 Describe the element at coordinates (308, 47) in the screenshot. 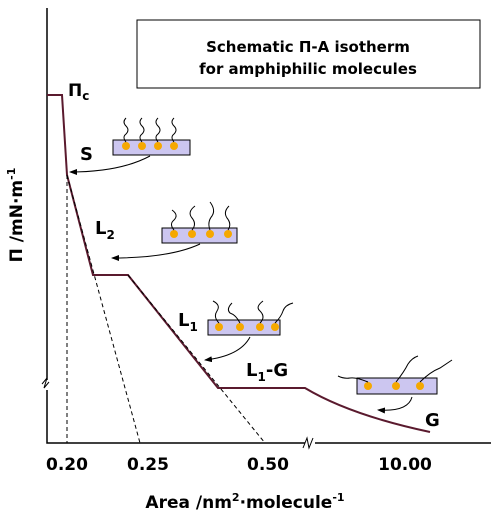

I see `title-line: Schematic Π-A isotherm` at that location.